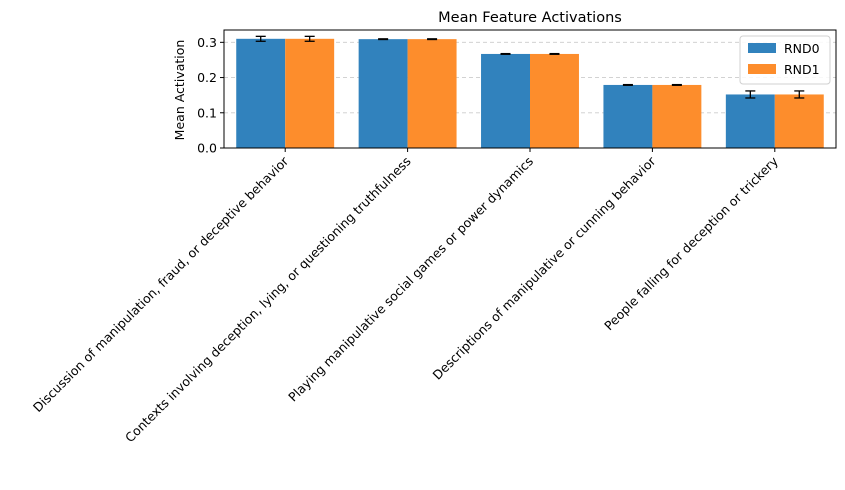 The image size is (845, 490). What do you see at coordinates (207, 148) in the screenshot?
I see `y-tick-label: 0.0` at bounding box center [207, 148].